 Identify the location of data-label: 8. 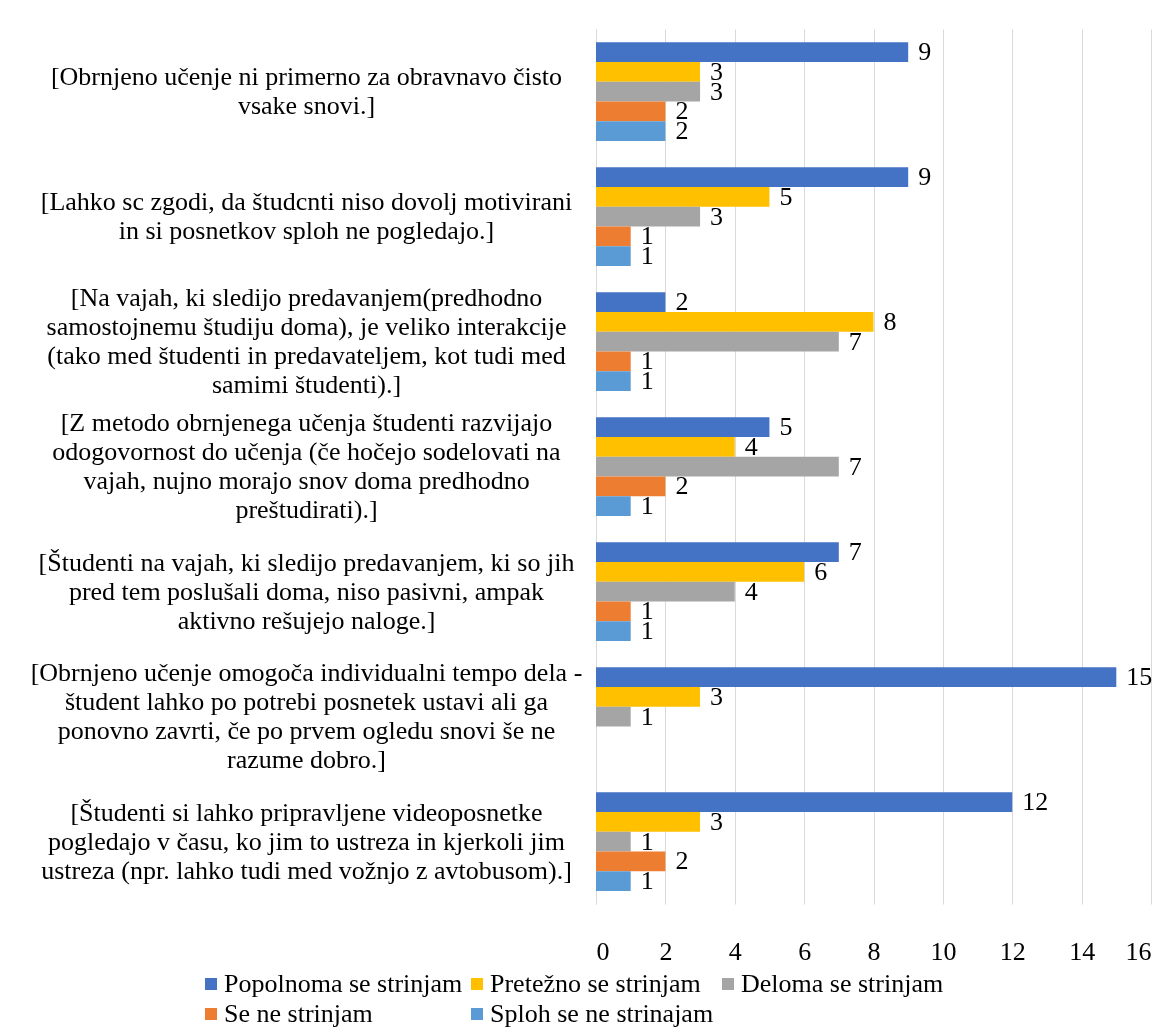
(890, 321).